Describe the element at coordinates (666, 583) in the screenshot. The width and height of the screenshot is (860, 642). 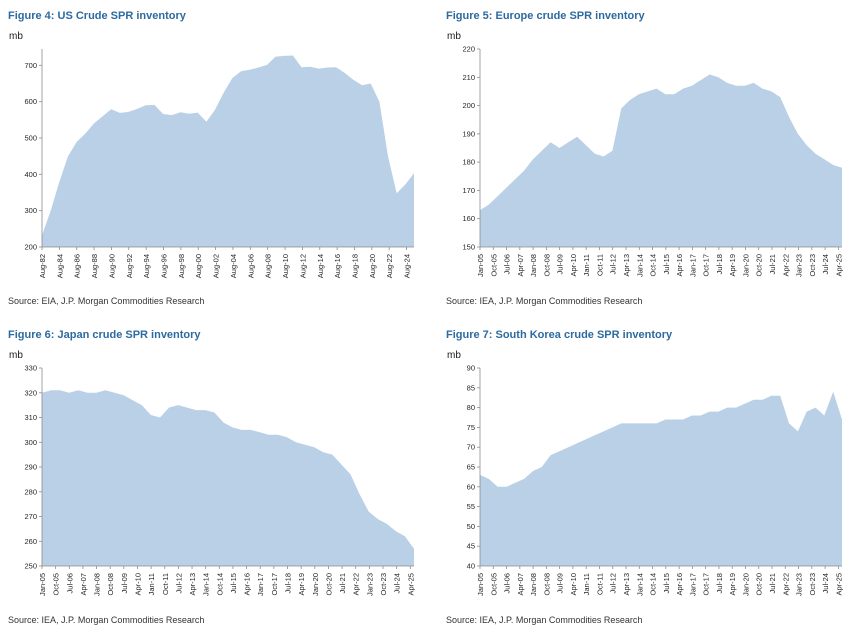
I see `svg-text: Jul-15` at that location.